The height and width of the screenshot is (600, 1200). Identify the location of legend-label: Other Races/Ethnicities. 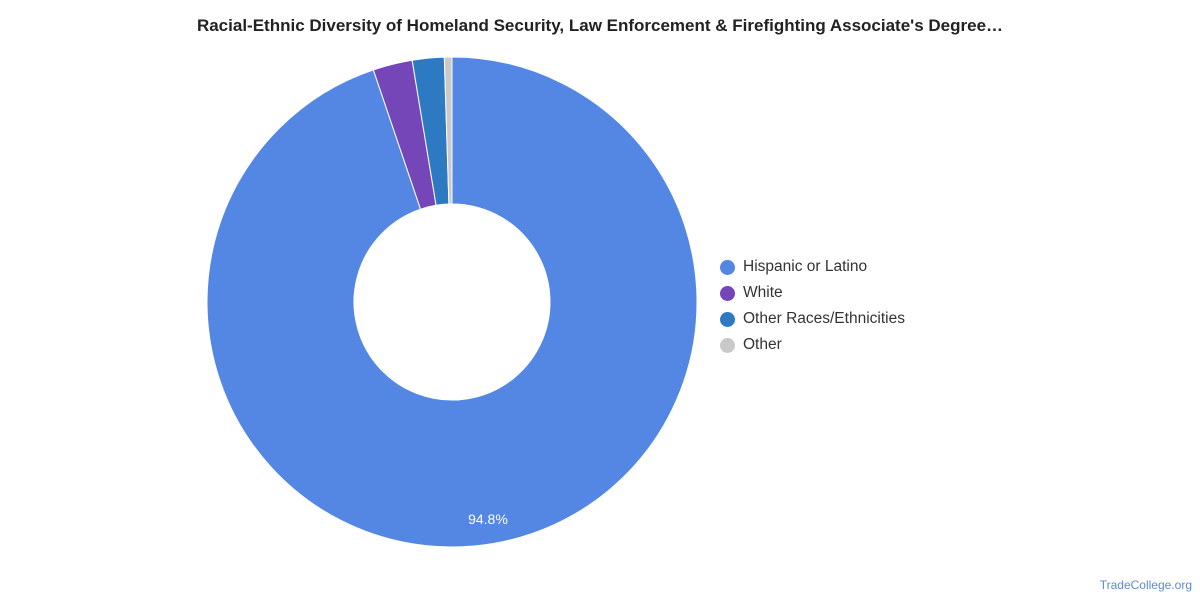
(824, 318).